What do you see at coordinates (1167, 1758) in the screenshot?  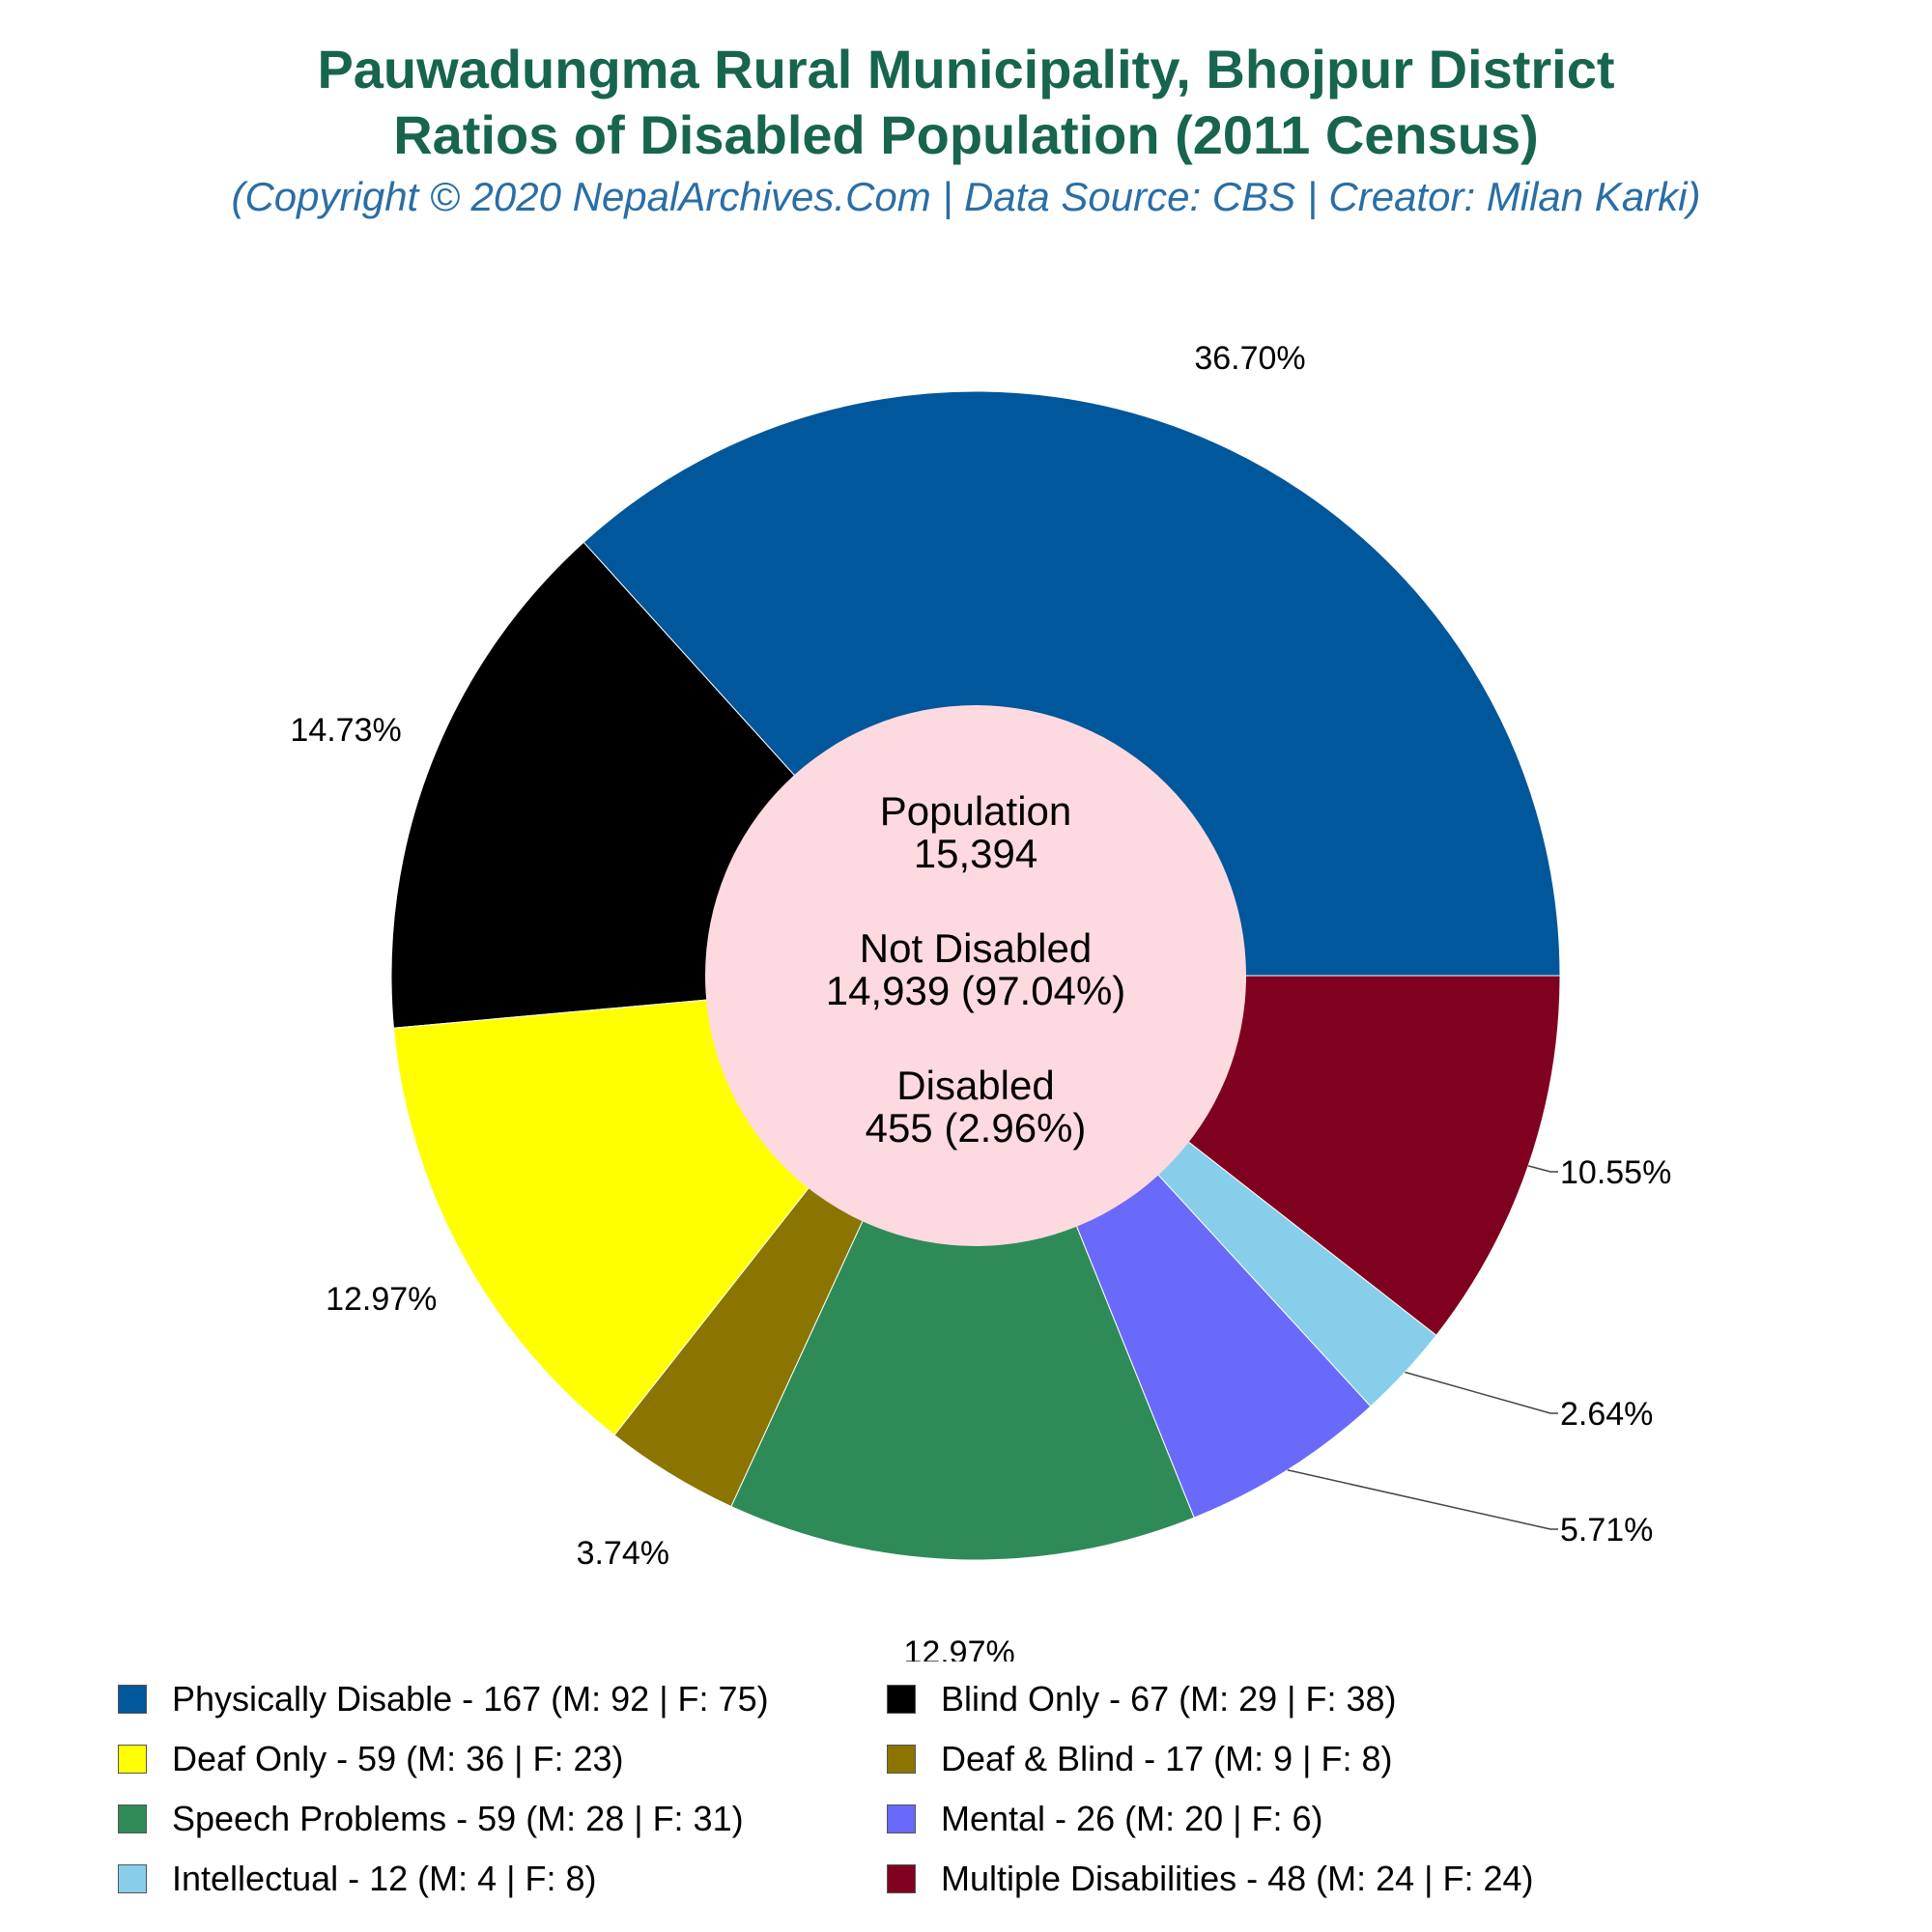 I see `legend-label: Deaf & Blind - 17 (M: 9 | F: 8)` at bounding box center [1167, 1758].